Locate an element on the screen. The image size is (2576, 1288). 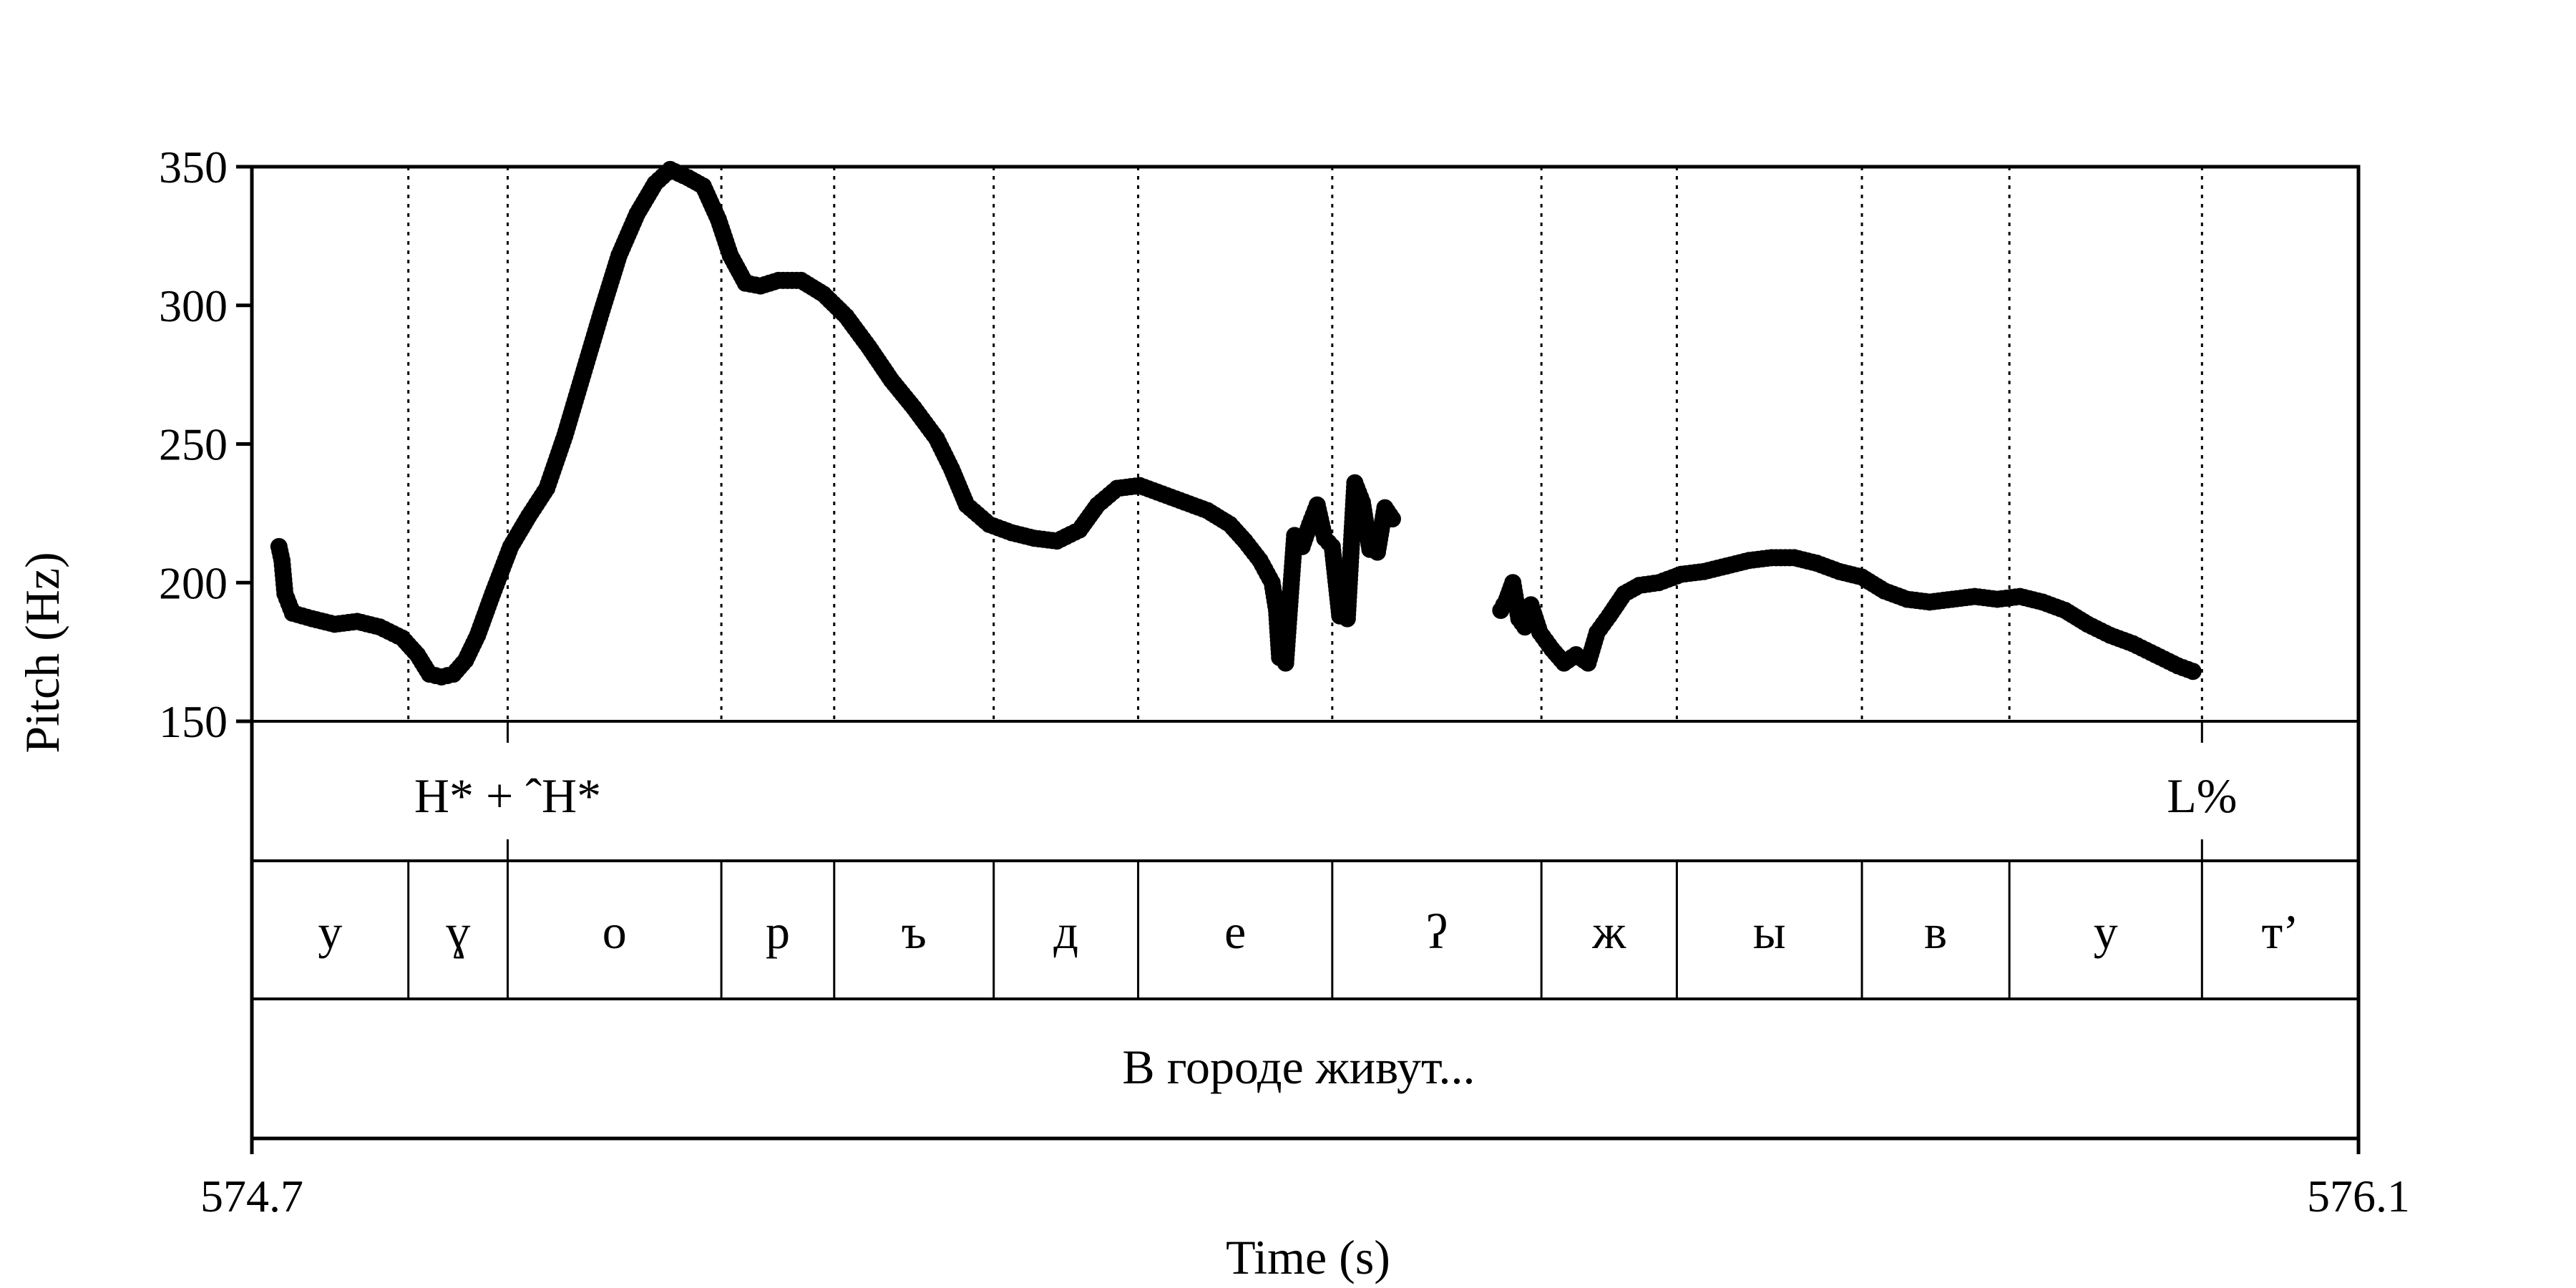
segment-label-5: д is located at coordinates (1065, 931).